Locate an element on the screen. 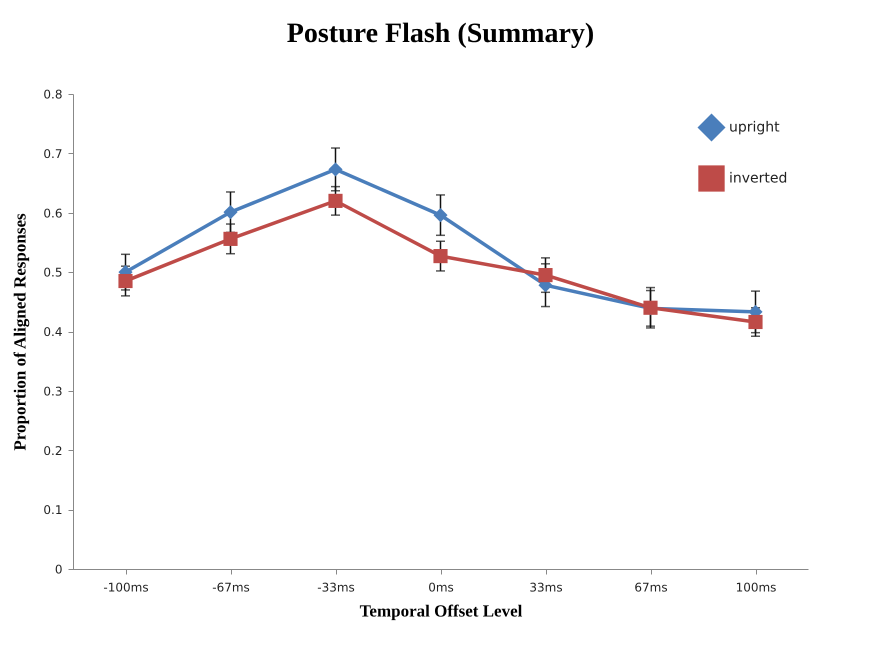  x-tick-label: 100ms is located at coordinates (756, 587).